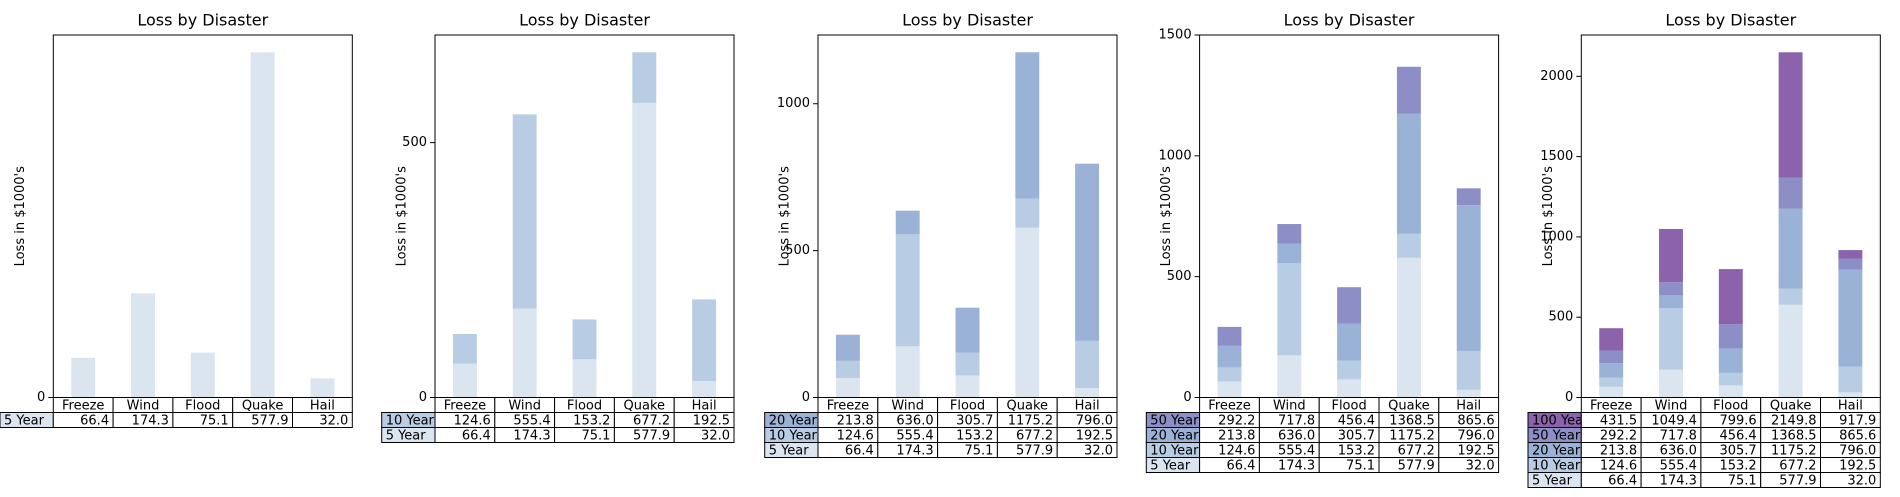 Image resolution: width=1900 pixels, height=497 pixels. Describe the element at coordinates (1737, 421) in the screenshot. I see `table-cell-text: 799.6` at that location.